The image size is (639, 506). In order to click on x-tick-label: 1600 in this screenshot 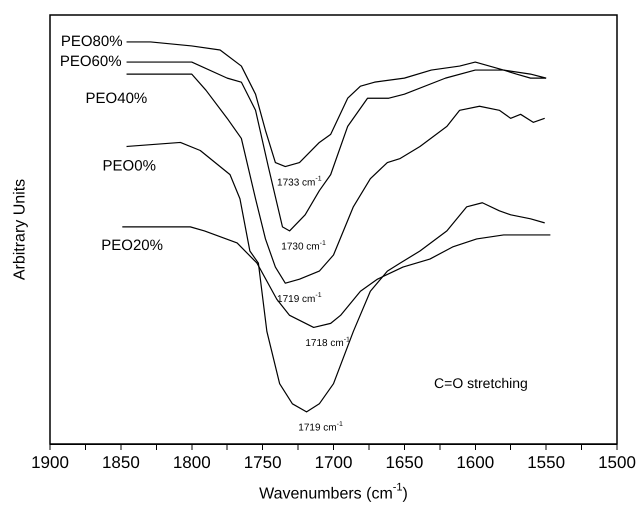, I will do `click(475, 462)`.